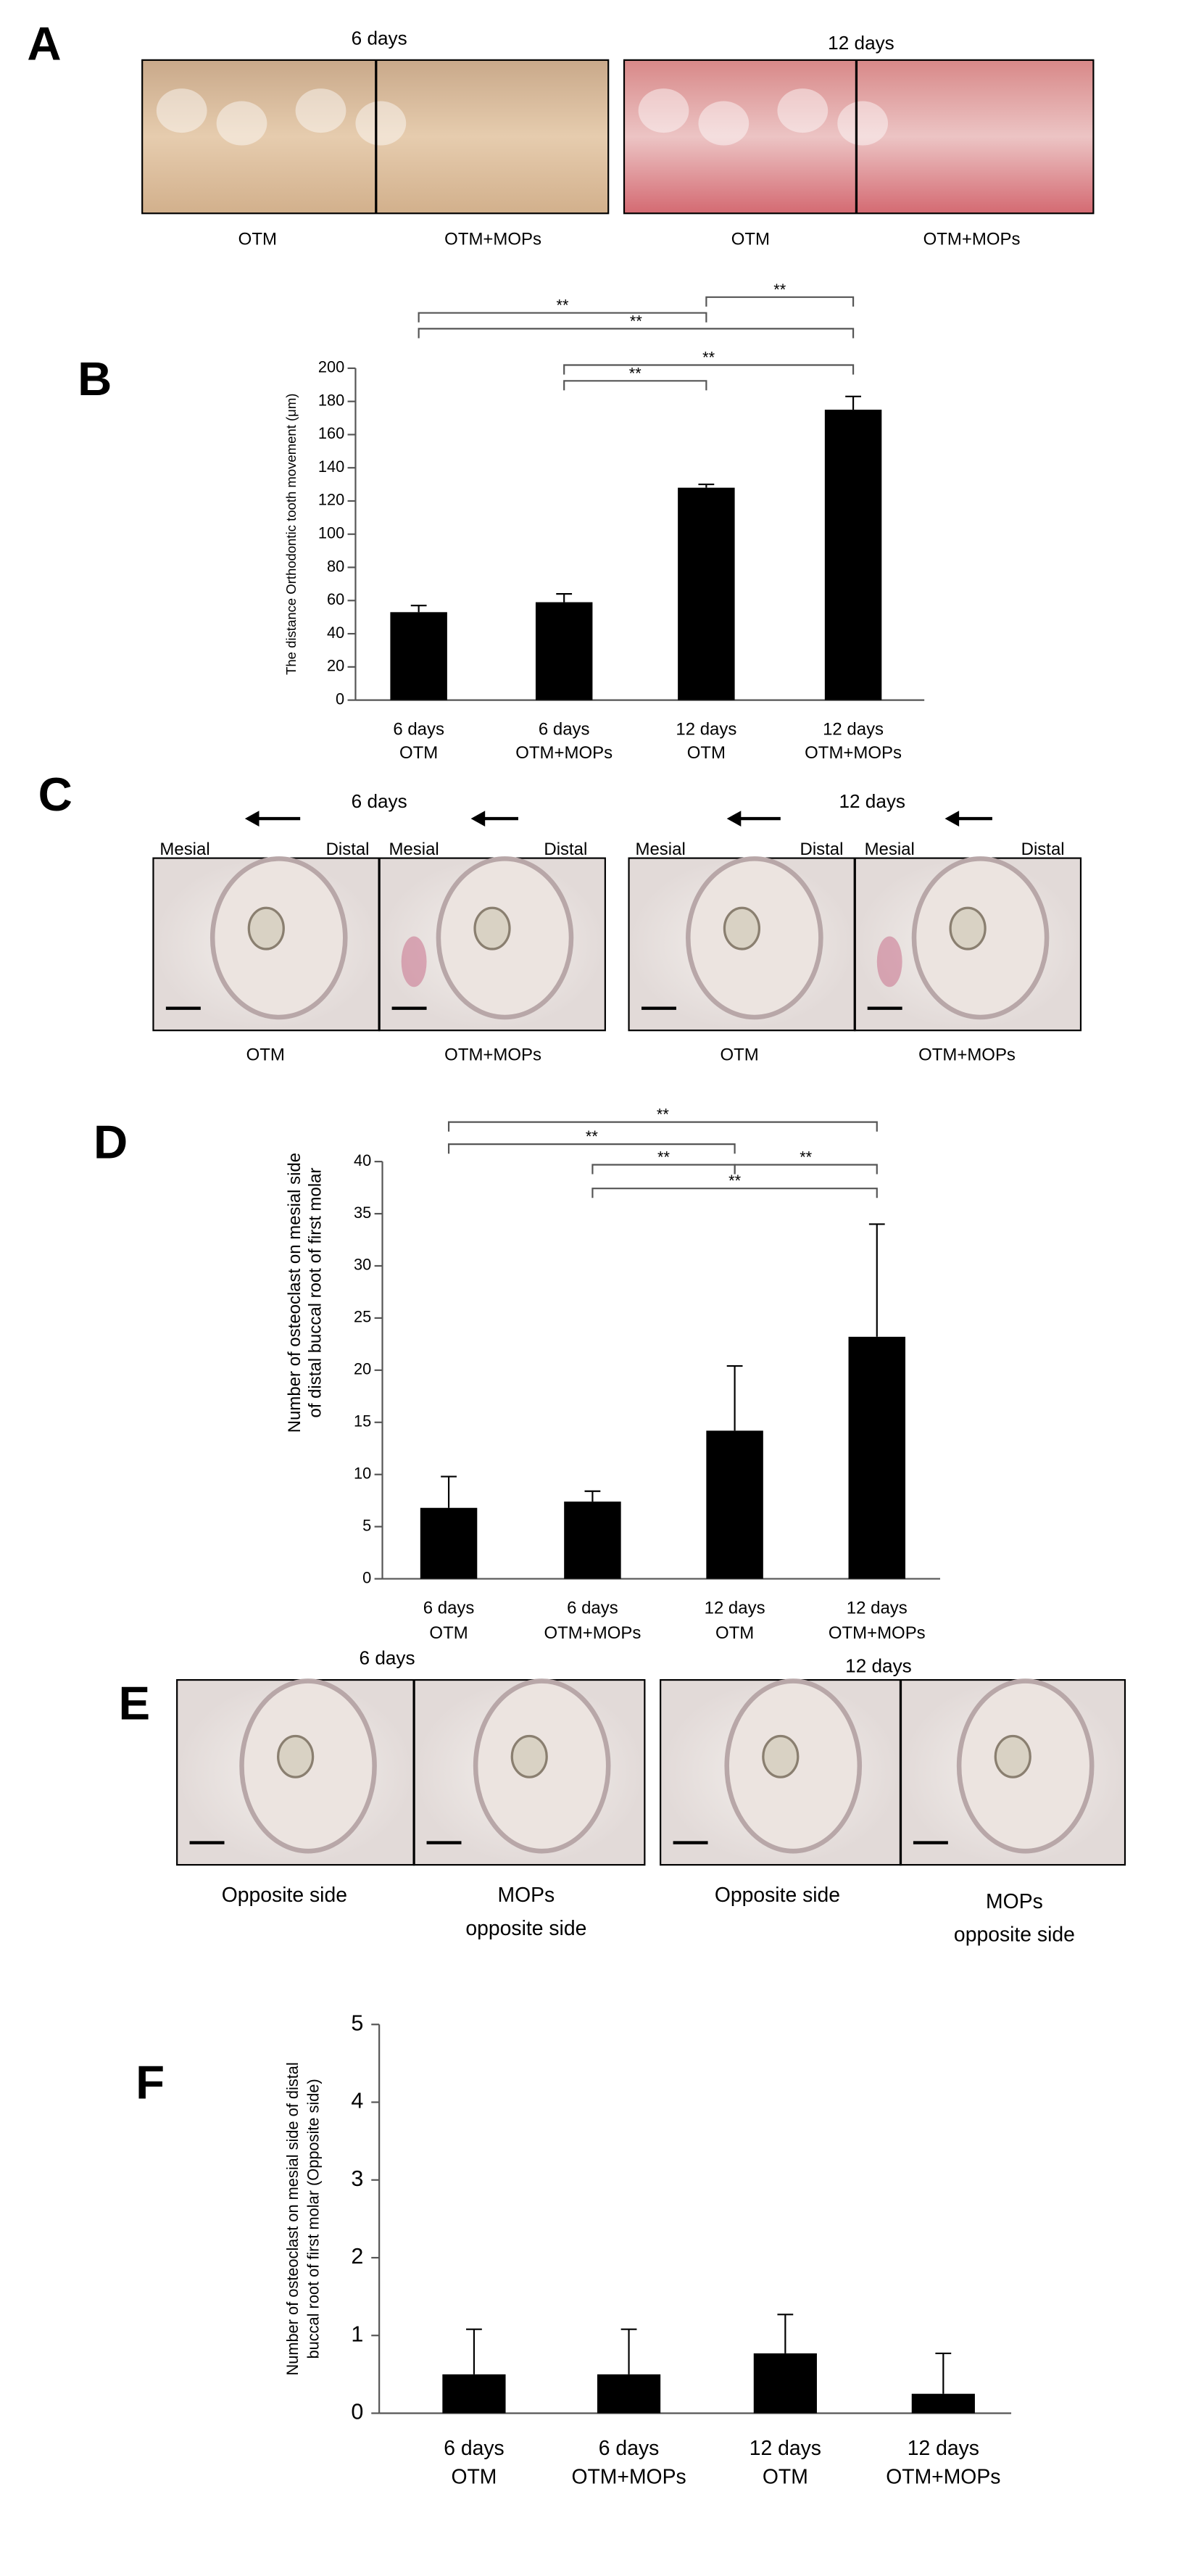 This screenshot has height=2576, width=1204. I want to click on panel-letter: B, so click(95, 378).